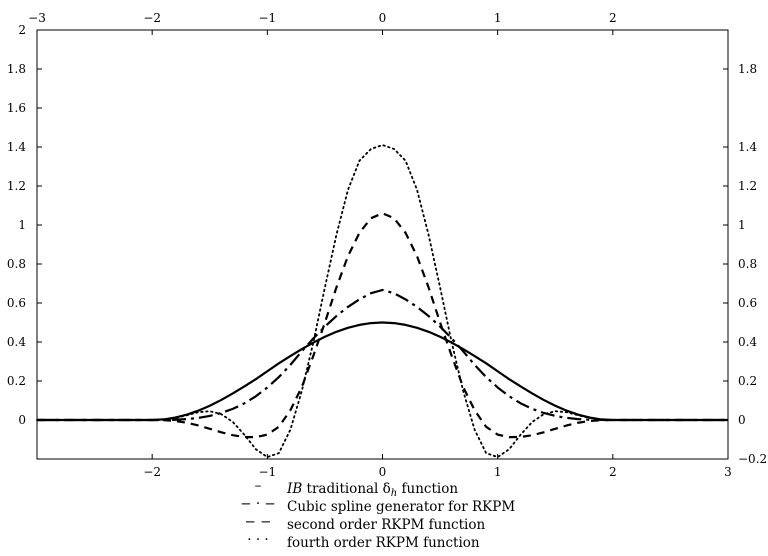 The height and width of the screenshot is (556, 768). I want to click on y-tick-label-right: −0.2, so click(752, 459).